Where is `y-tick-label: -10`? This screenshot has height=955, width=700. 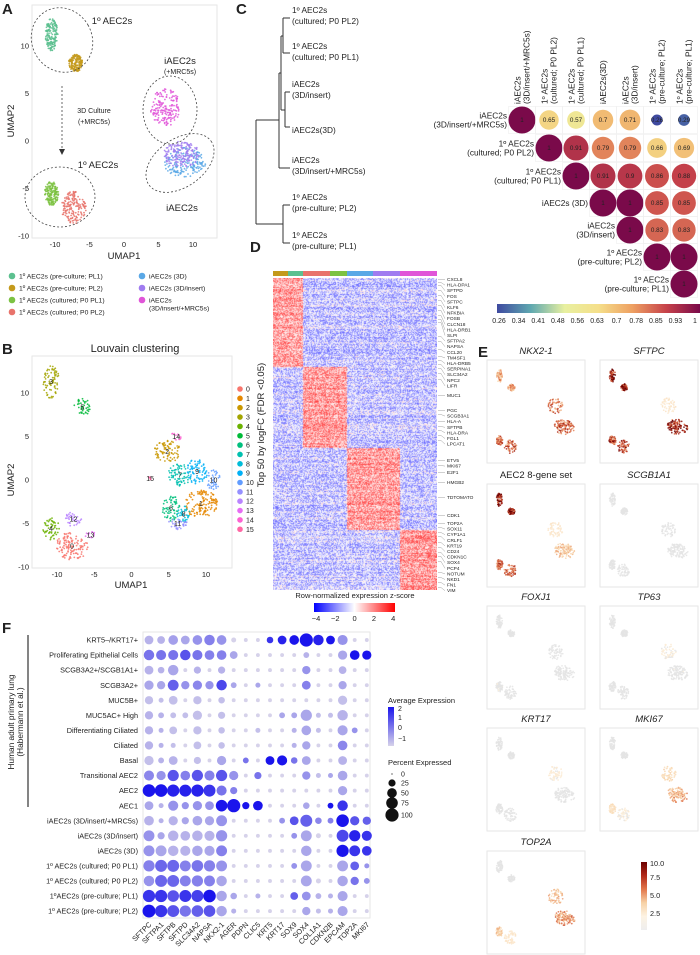 y-tick-label: -10 is located at coordinates (23, 236).